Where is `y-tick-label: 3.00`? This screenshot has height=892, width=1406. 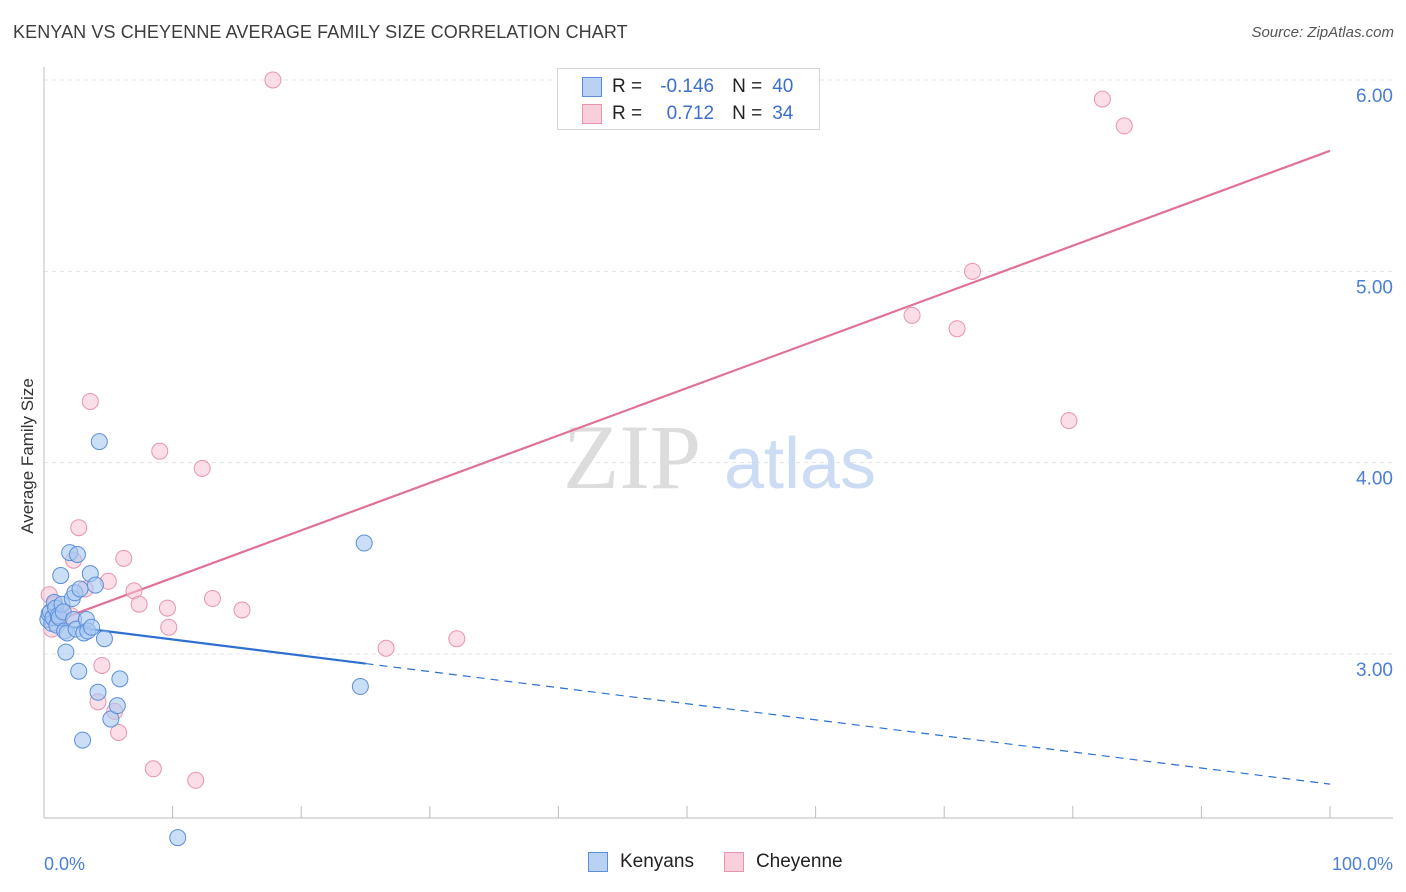
y-tick-label: 3.00 is located at coordinates (1374, 670).